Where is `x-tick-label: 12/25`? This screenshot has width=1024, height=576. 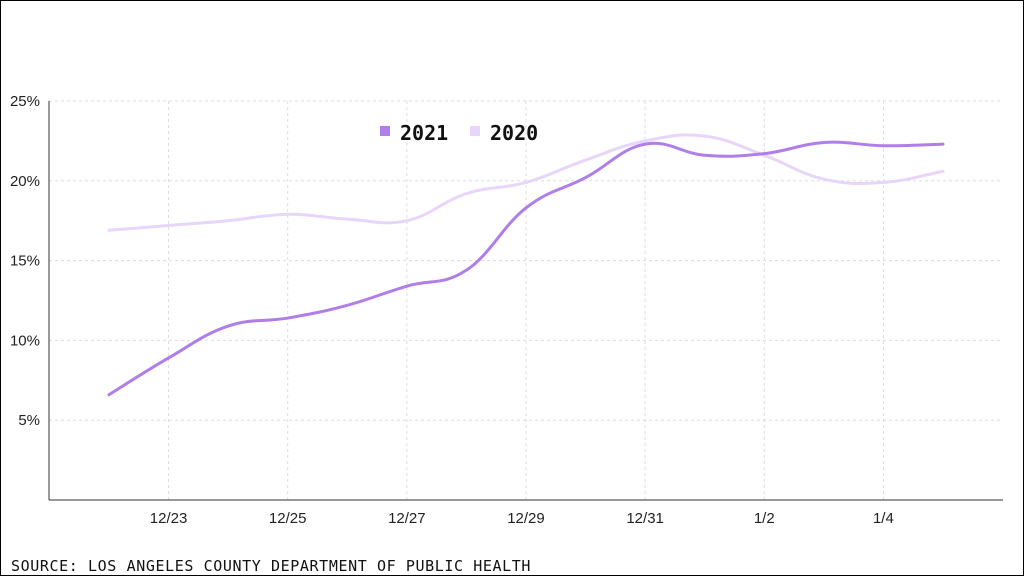
x-tick-label: 12/25 is located at coordinates (288, 518).